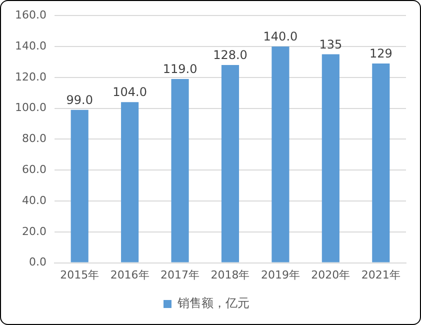 This screenshot has width=421, height=325. Describe the element at coordinates (380, 275) in the screenshot. I see `x-tick-label: 2021年` at that location.